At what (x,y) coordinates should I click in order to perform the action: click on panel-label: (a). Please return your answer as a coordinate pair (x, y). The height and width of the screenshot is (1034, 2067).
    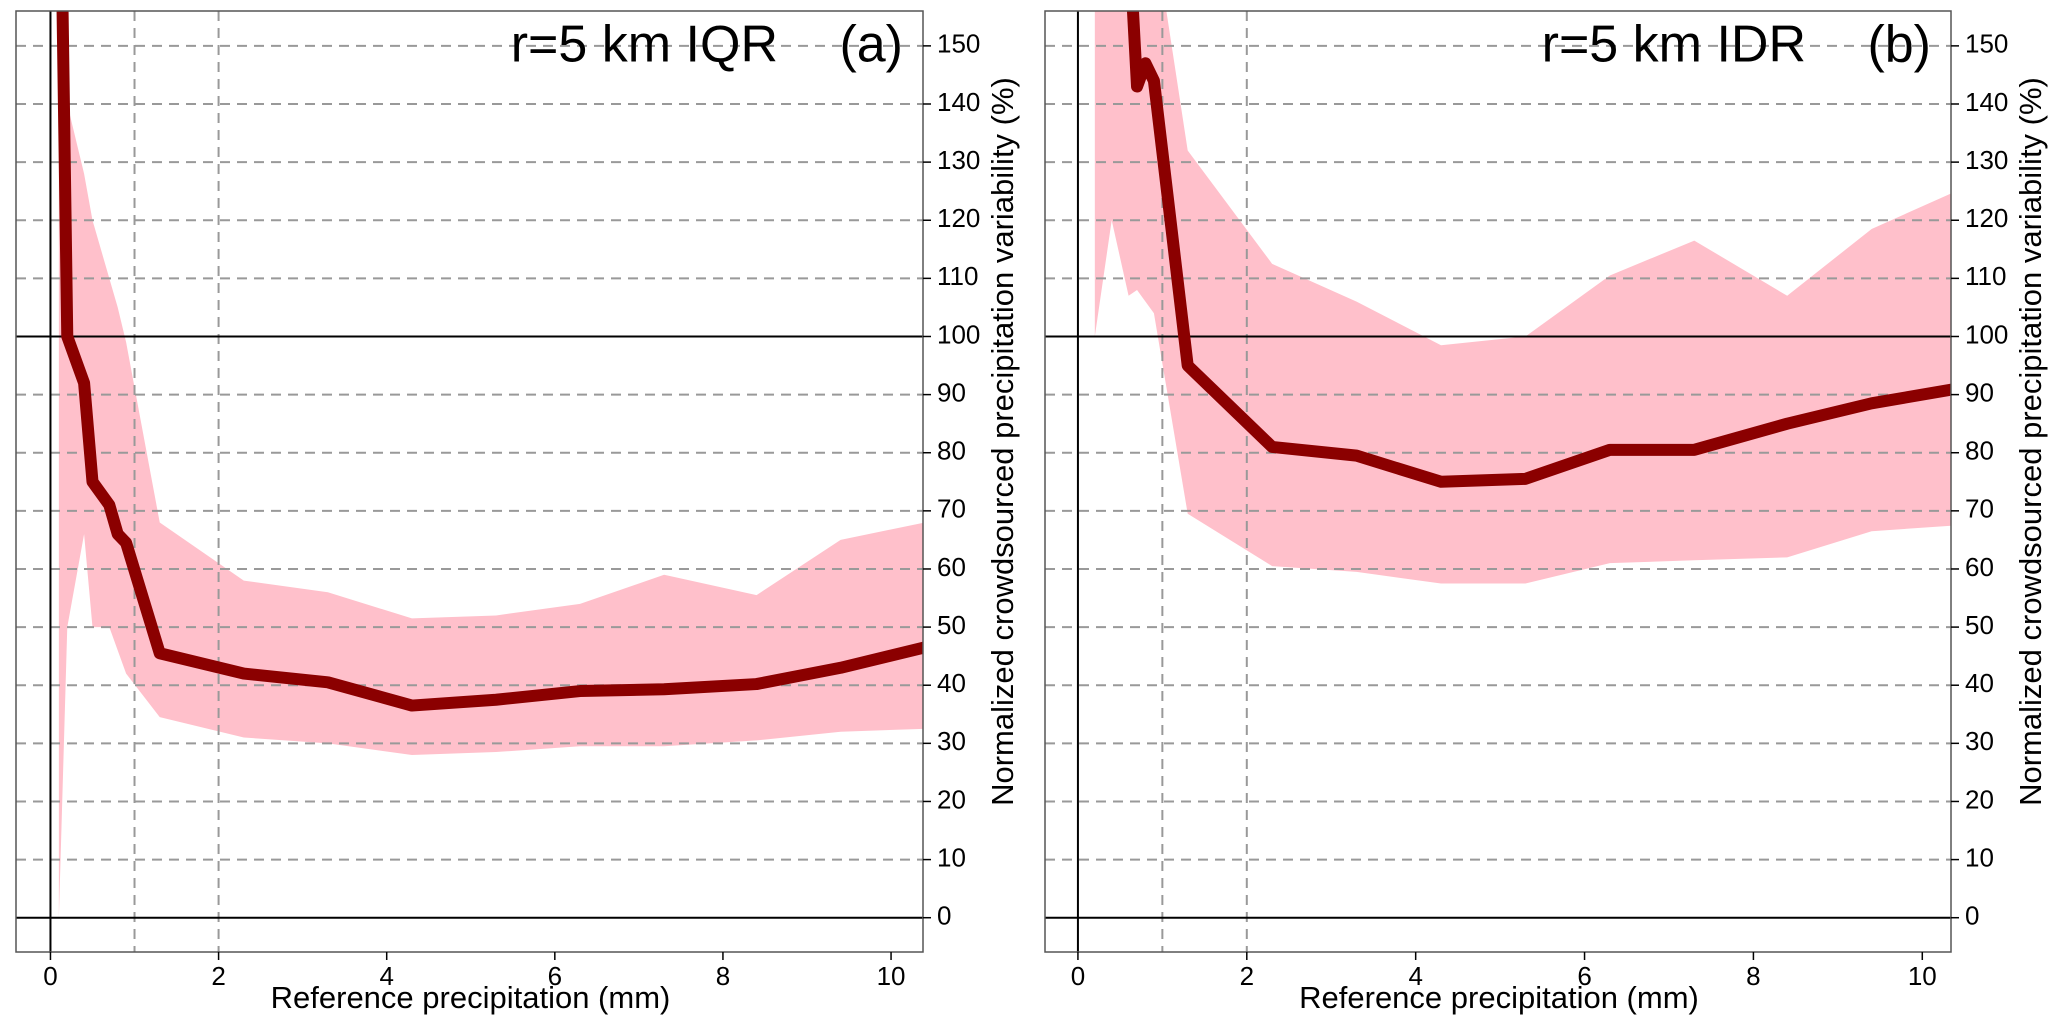
    Looking at the image, I should click on (871, 45).